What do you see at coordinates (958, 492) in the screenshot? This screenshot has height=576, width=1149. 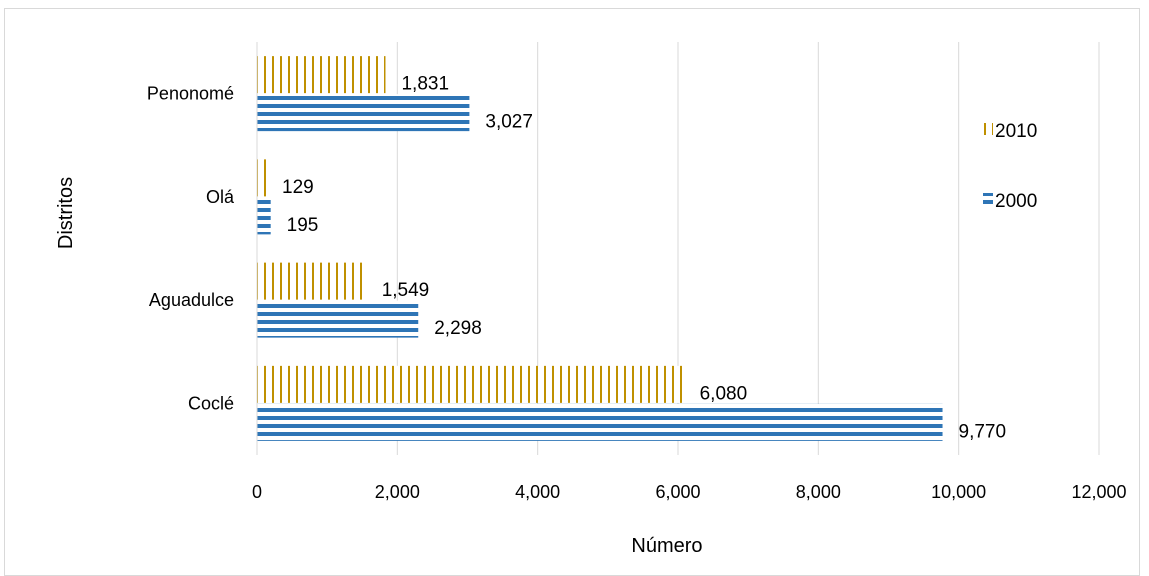 I see `x-tick-label: 10,000` at bounding box center [958, 492].